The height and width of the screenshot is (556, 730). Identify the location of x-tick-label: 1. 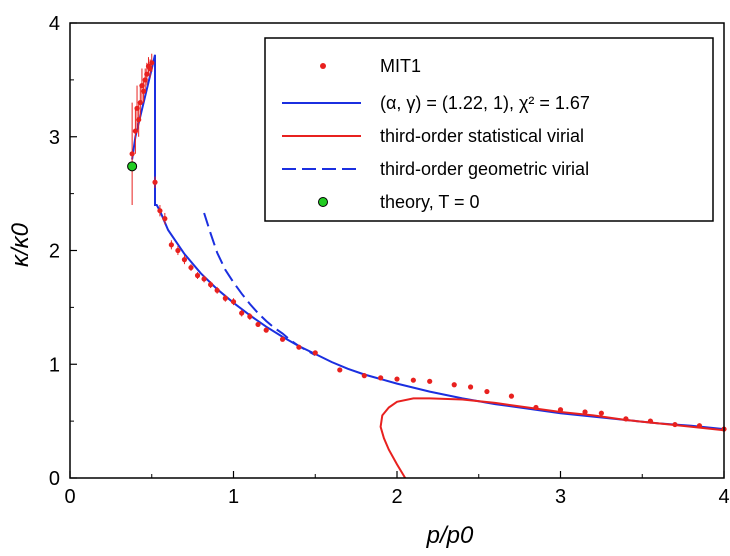
(233, 497).